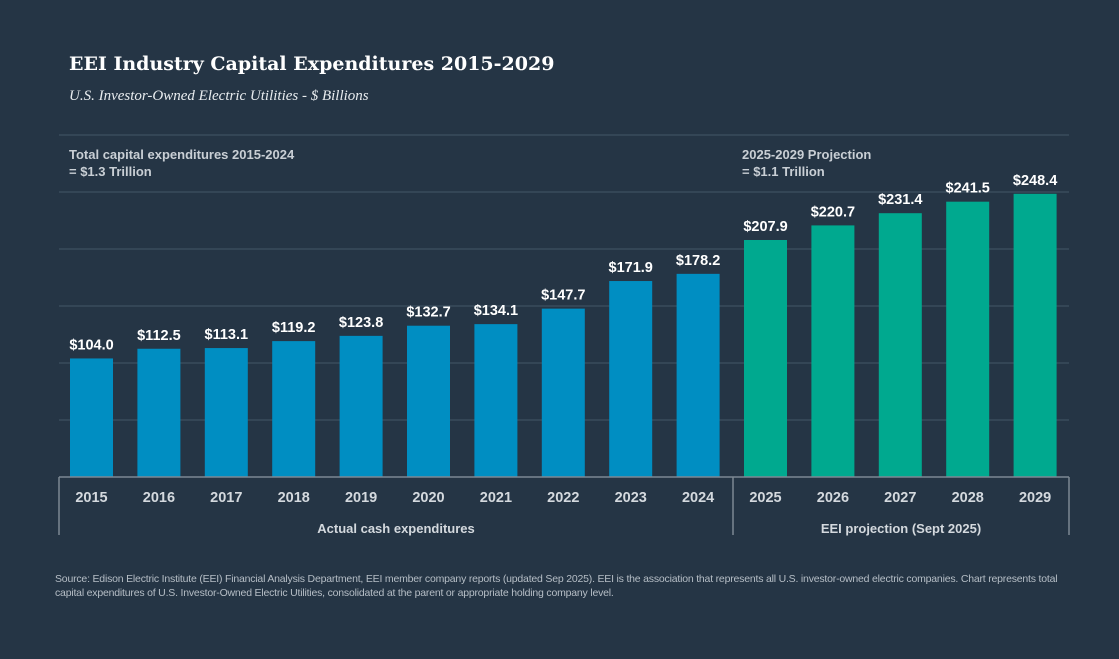  What do you see at coordinates (227, 335) in the screenshot?
I see `data-label: $113.1` at bounding box center [227, 335].